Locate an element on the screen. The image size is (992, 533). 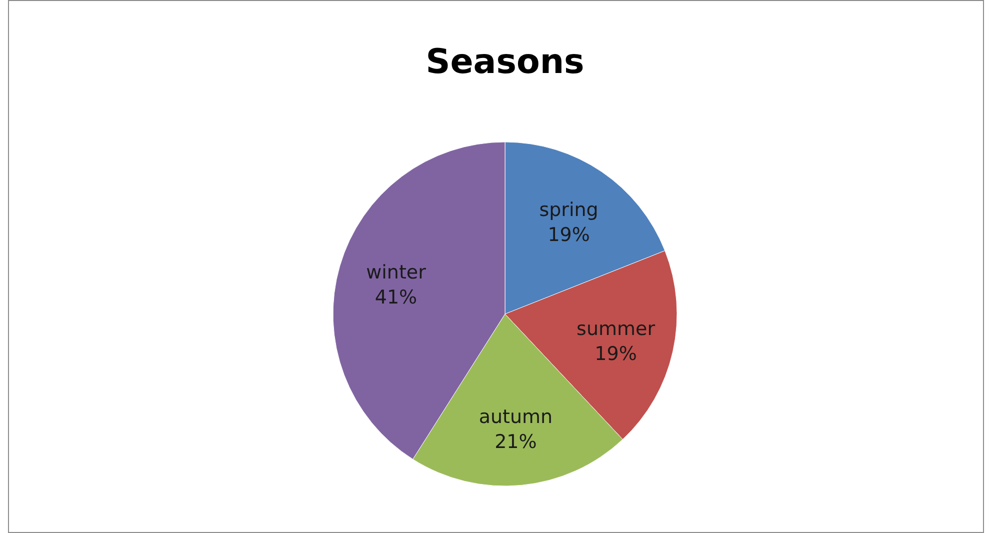
chart-title: Seasons is located at coordinates (505, 62).